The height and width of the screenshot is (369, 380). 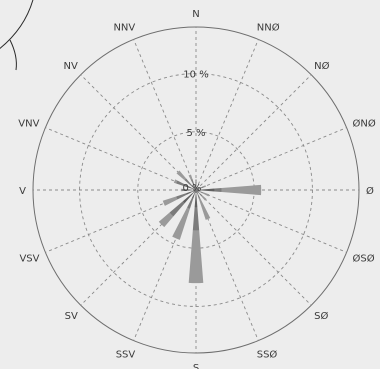 I want to click on direction-label-NNØ: NNØ, so click(x=268, y=27).